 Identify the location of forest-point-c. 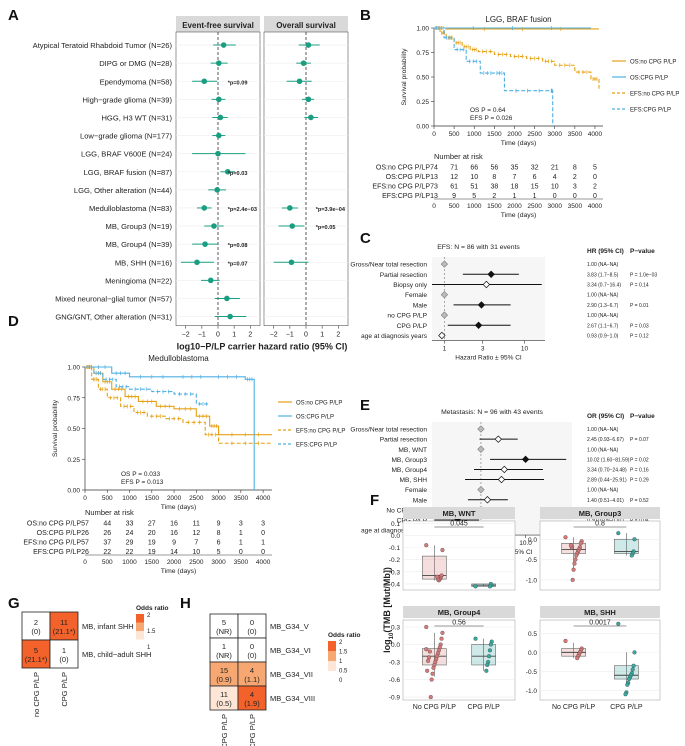
(486, 284).